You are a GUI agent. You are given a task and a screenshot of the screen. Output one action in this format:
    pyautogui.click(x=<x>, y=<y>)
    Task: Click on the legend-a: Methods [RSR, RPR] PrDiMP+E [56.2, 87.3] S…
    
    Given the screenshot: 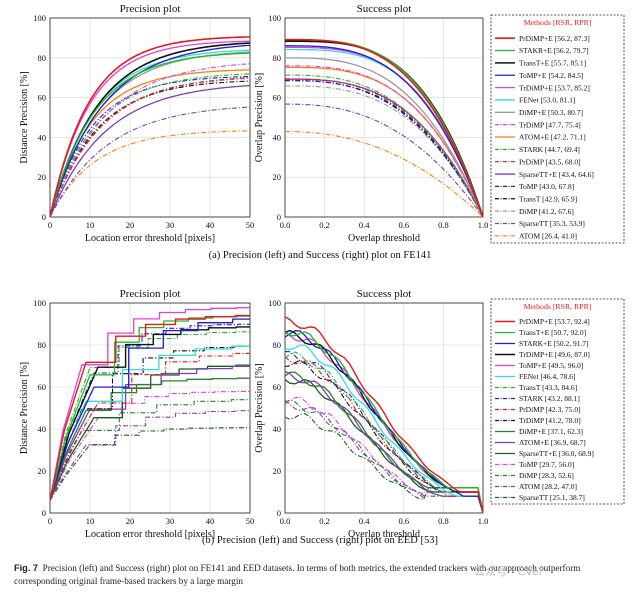 What is the action you would take?
    pyautogui.click(x=557, y=129)
    